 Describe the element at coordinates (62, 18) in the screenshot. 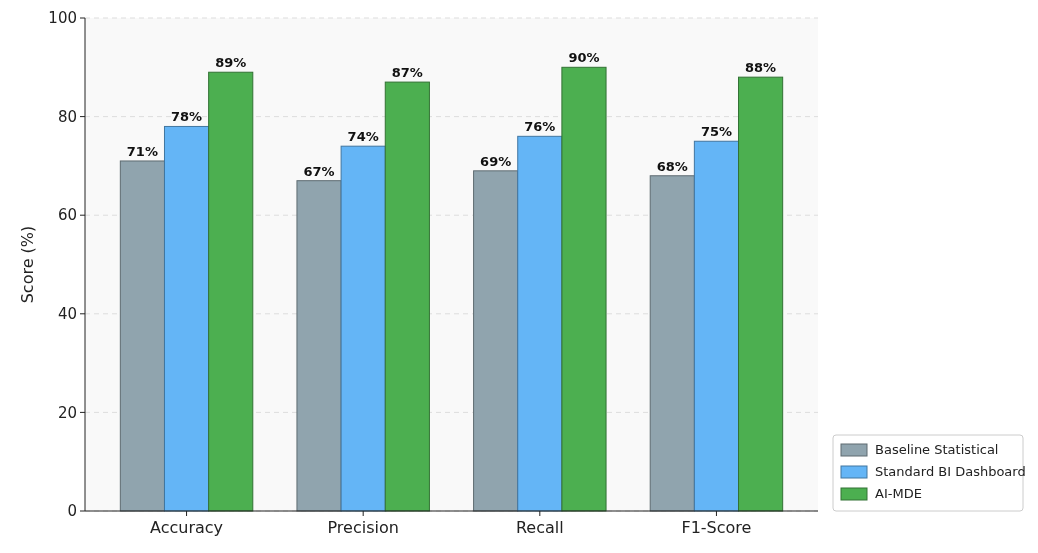

I see `y-tick-label: 100` at that location.